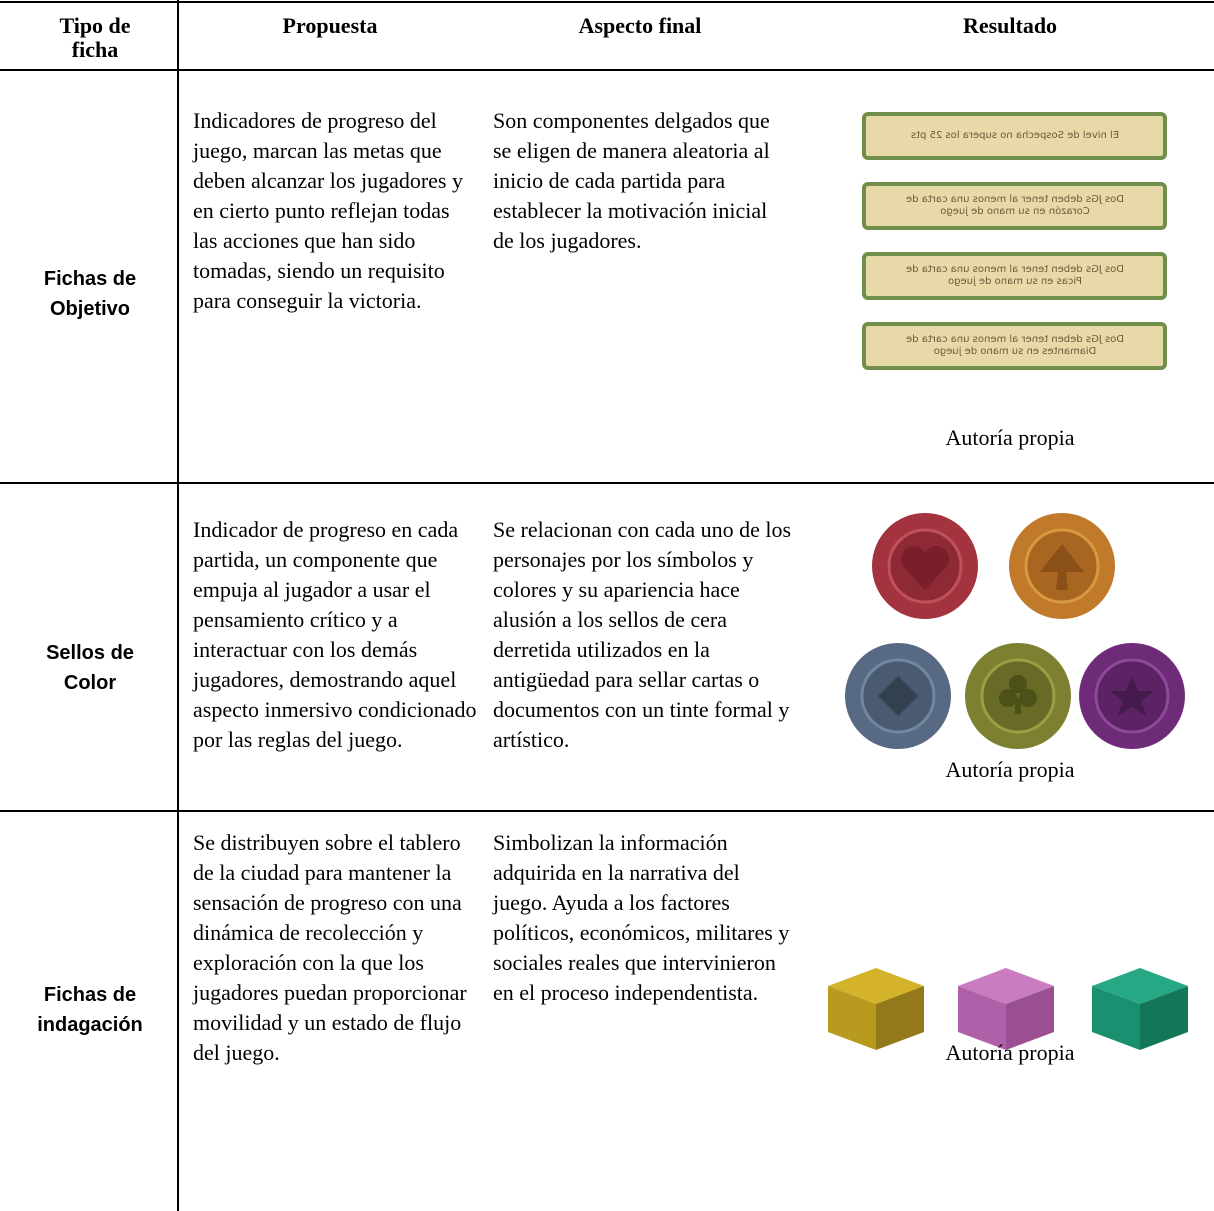 This screenshot has height=1211, width=1214. What do you see at coordinates (90, 1010) in the screenshot?
I see `row-label: Fichas de indagación` at bounding box center [90, 1010].